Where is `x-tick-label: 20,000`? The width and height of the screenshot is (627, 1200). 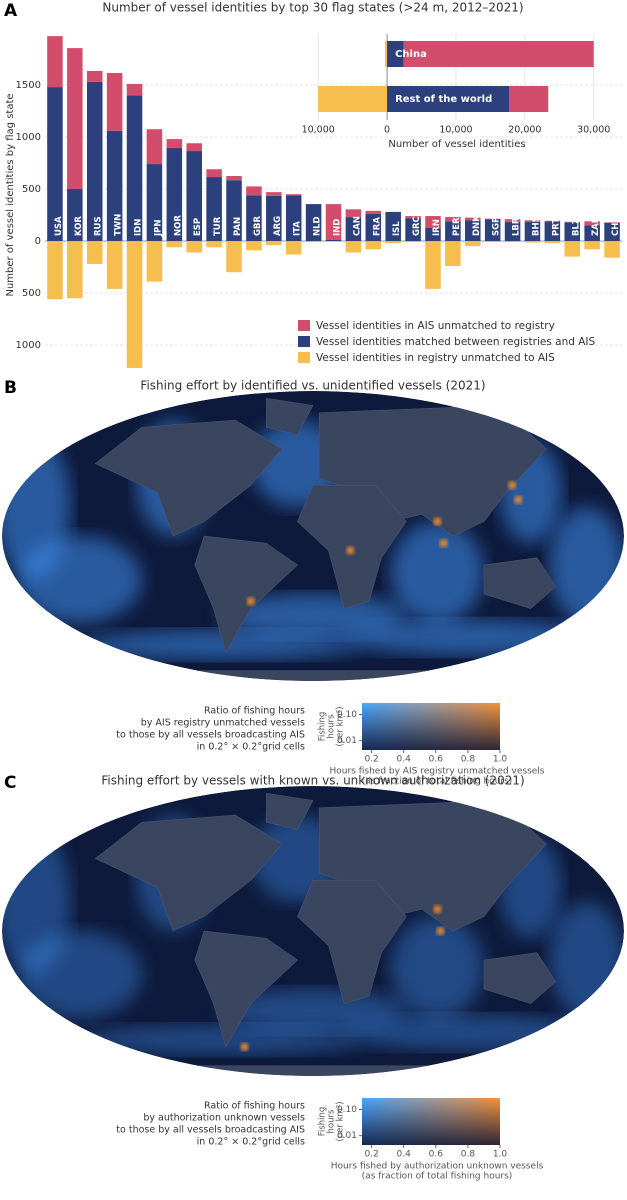
x-tick-label: 20,000 is located at coordinates (524, 130).